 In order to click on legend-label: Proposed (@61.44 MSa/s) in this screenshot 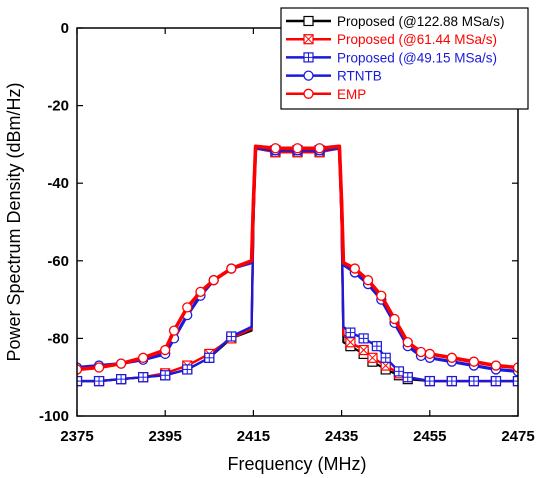, I will do `click(417, 39)`.